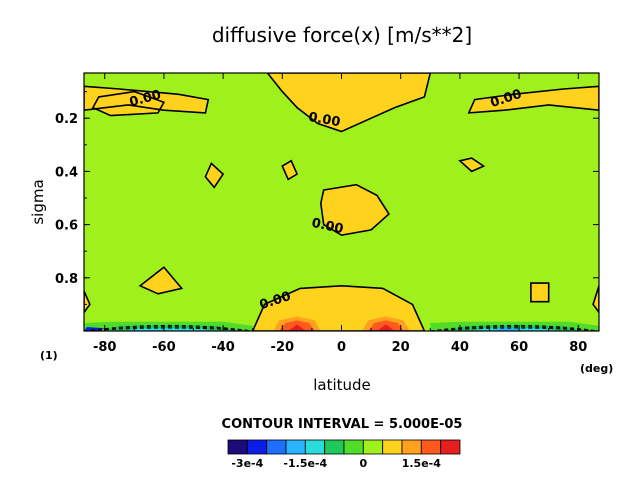 Image resolution: width=642 pixels, height=495 pixels. What do you see at coordinates (49, 355) in the screenshot?
I see `panel-label: (1)` at bounding box center [49, 355].